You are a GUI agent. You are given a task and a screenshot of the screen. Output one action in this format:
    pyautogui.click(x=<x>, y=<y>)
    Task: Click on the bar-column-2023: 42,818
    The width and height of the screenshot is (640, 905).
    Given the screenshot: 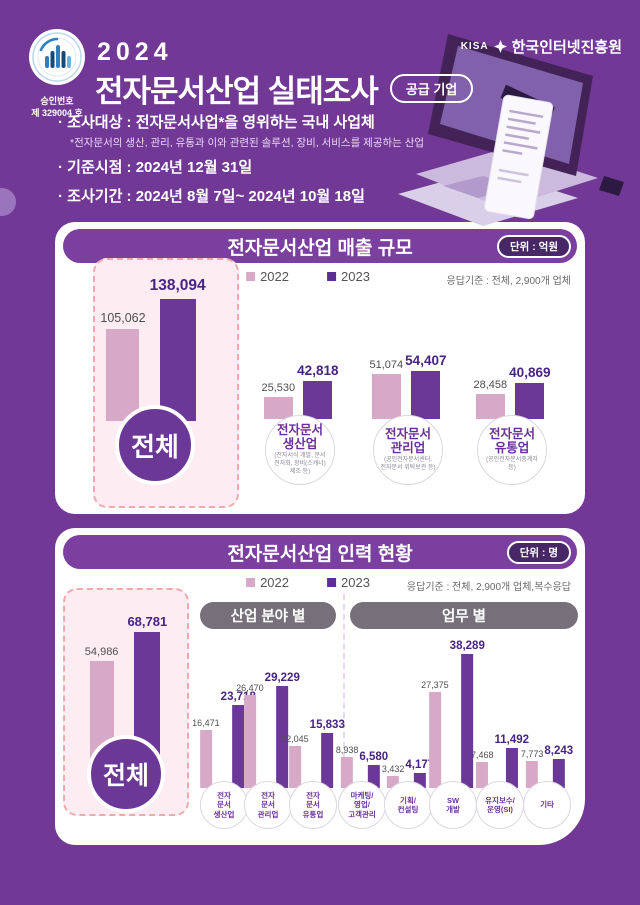 What is the action you would take?
    pyautogui.click(x=317, y=391)
    